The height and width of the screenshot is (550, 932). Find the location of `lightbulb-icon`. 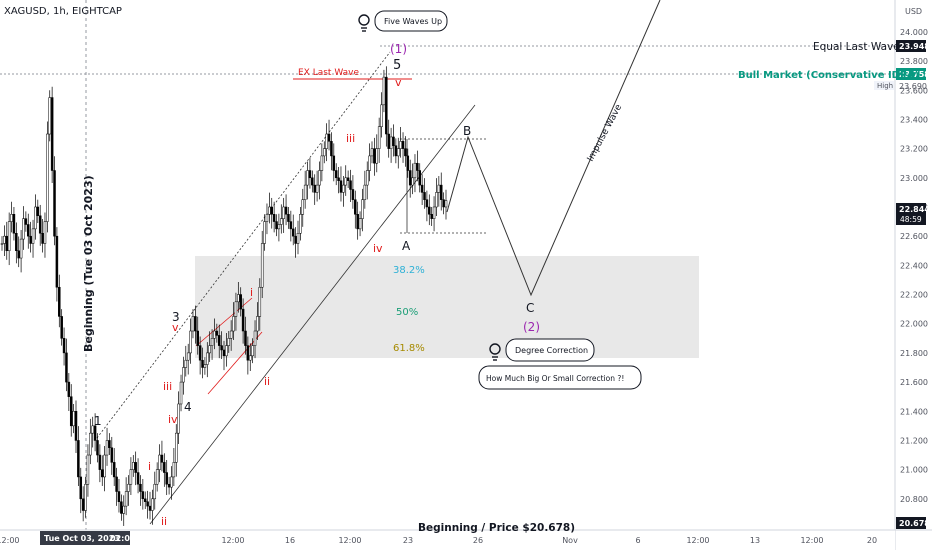

lightbulb-icon is located at coordinates (364, 23).